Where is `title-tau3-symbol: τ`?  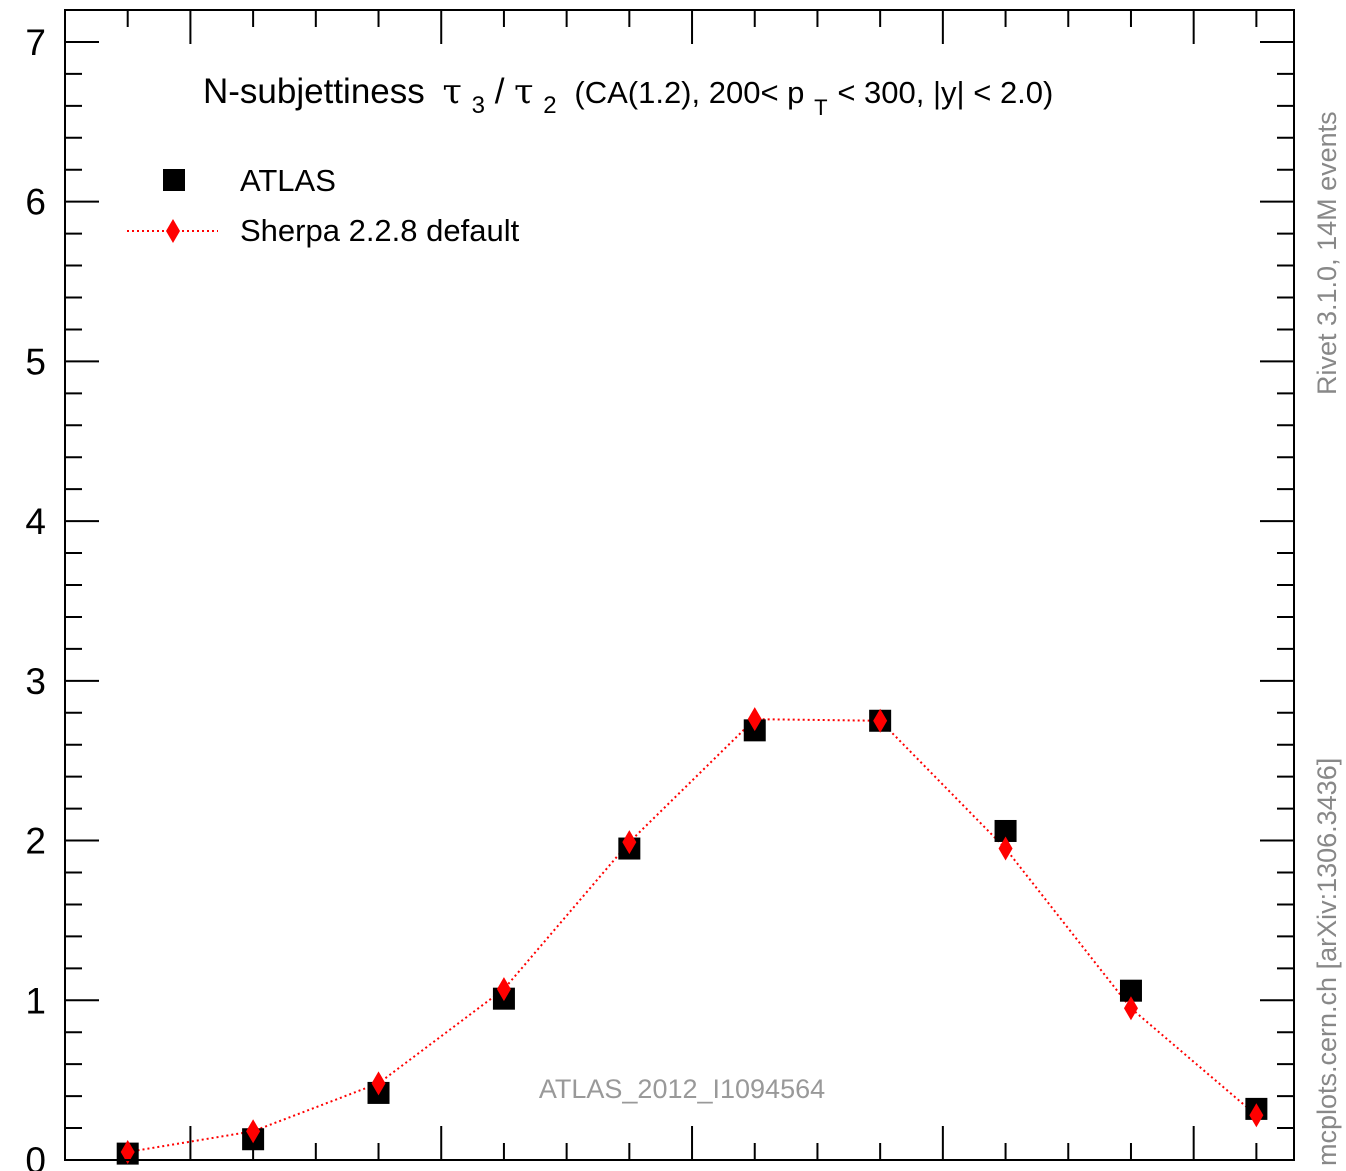 title-tau3-symbol: τ is located at coordinates (452, 92).